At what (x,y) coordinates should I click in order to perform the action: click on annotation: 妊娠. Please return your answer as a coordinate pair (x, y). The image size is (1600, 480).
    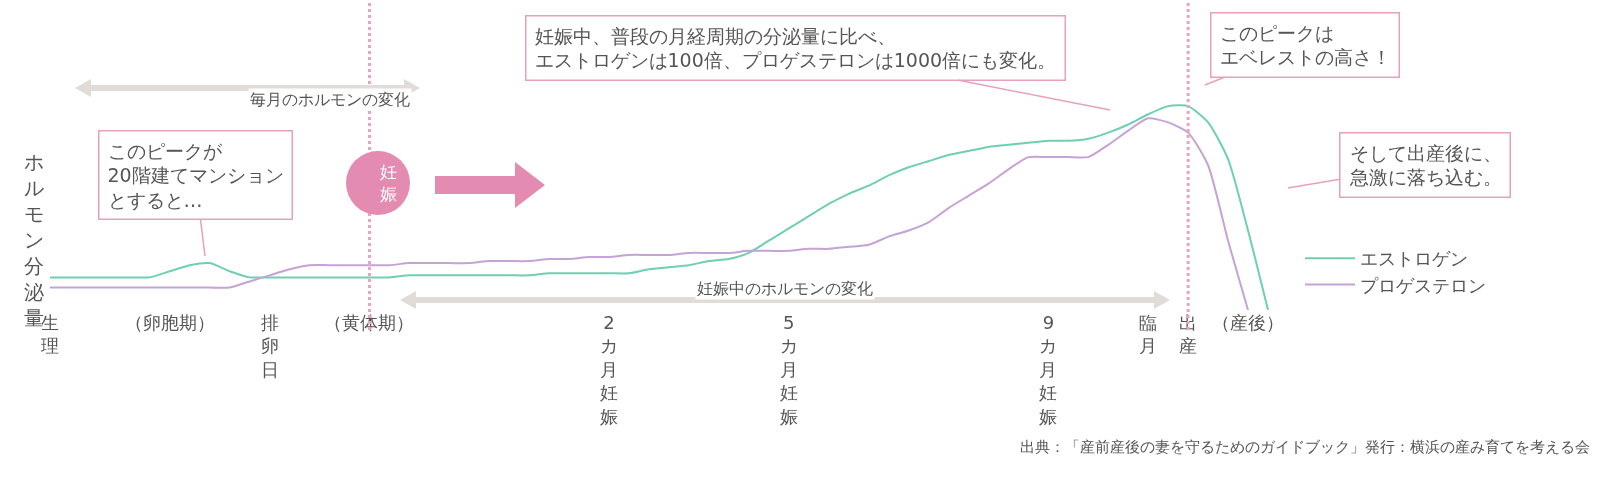
    Looking at the image, I should click on (388, 183).